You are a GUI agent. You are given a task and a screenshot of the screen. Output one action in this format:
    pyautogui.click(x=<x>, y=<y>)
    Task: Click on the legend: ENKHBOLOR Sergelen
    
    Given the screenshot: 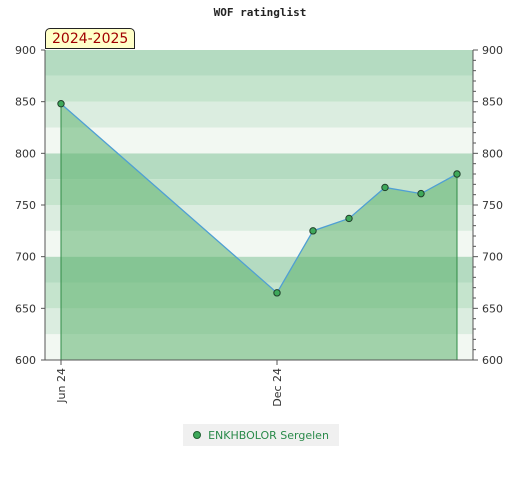 What is the action you would take?
    pyautogui.click(x=261, y=435)
    